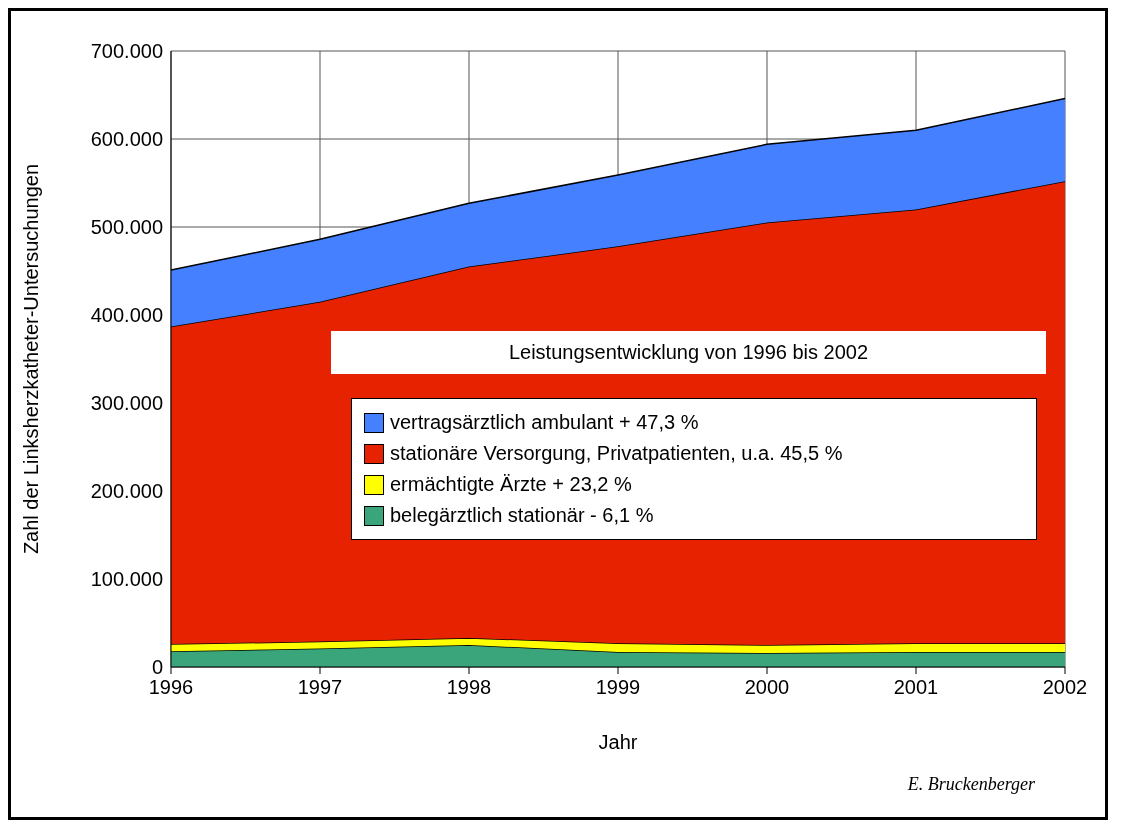 Image resolution: width=1122 pixels, height=833 pixels. I want to click on legend-heading: Leistungsentwicklung von 1996 bis 2002, so click(688, 352).